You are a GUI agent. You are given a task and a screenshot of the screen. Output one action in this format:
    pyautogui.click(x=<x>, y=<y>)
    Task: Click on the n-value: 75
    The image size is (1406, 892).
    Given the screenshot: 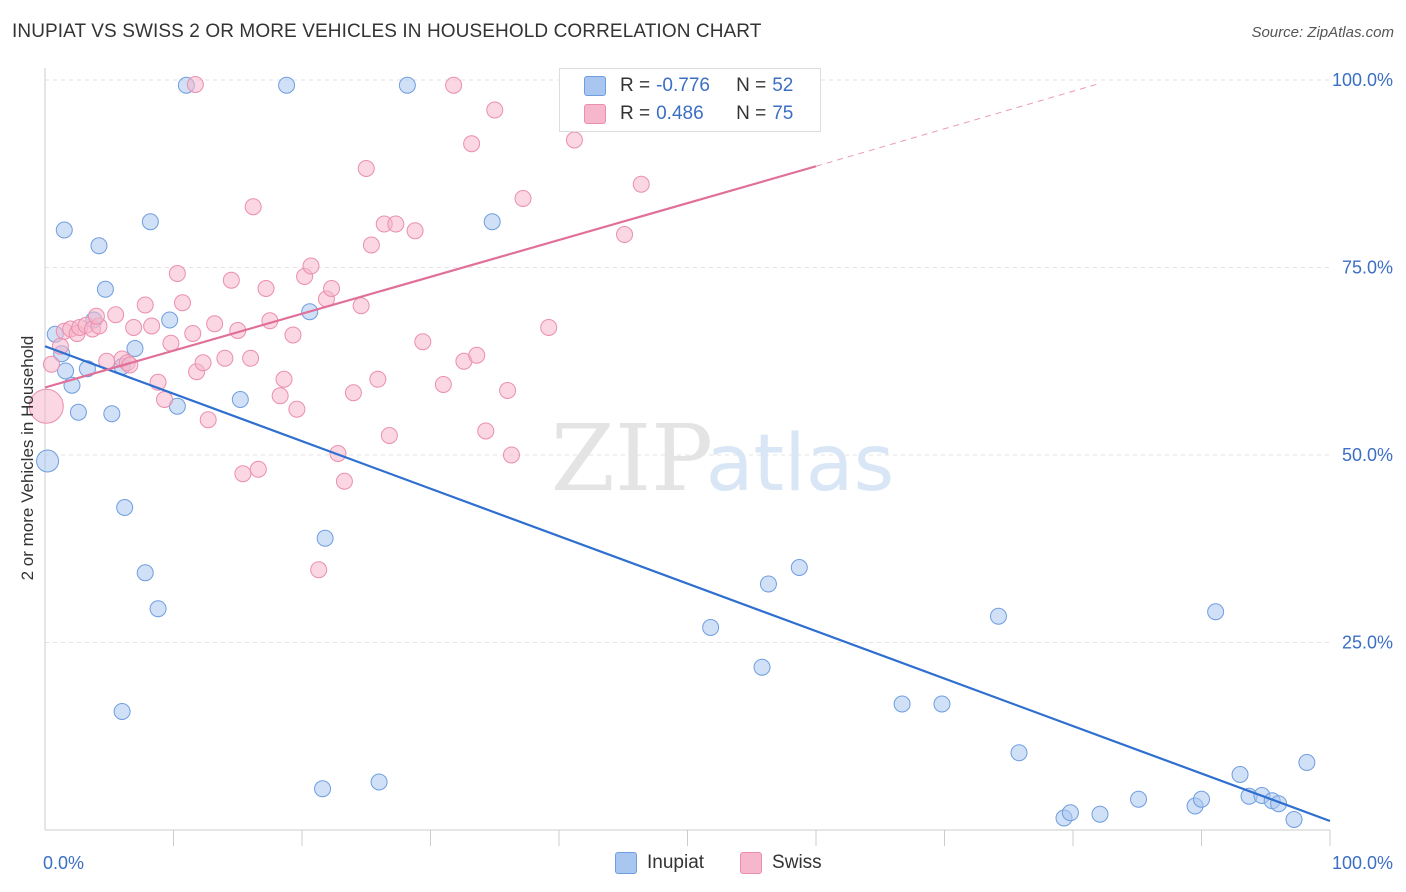 What is the action you would take?
    pyautogui.click(x=783, y=113)
    